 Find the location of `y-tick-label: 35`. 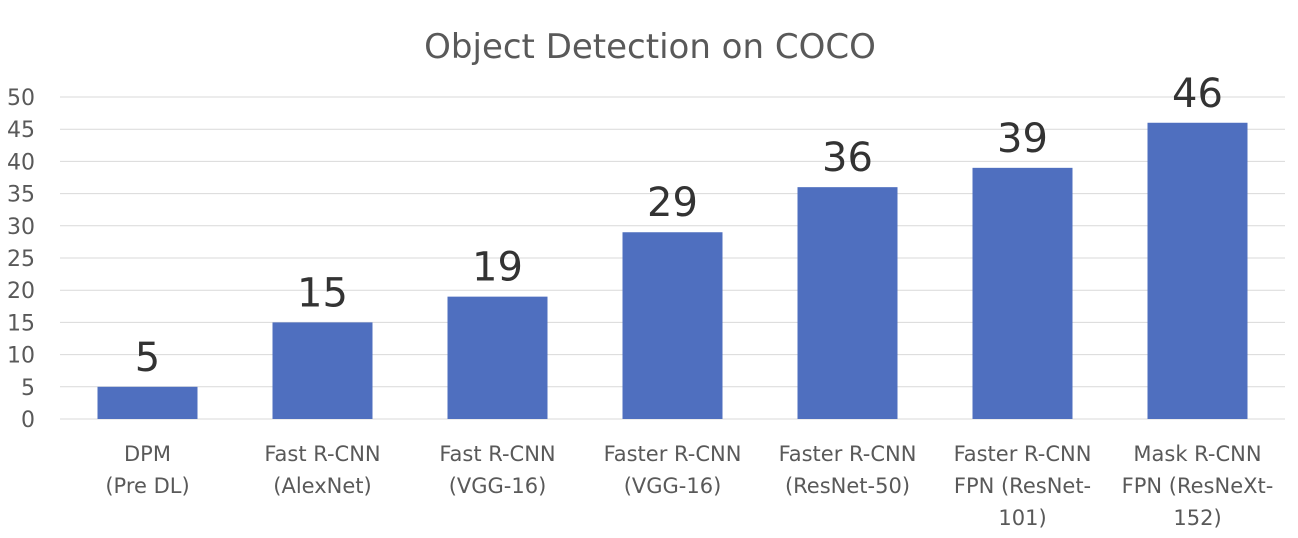

y-tick-label: 35 is located at coordinates (21, 195).